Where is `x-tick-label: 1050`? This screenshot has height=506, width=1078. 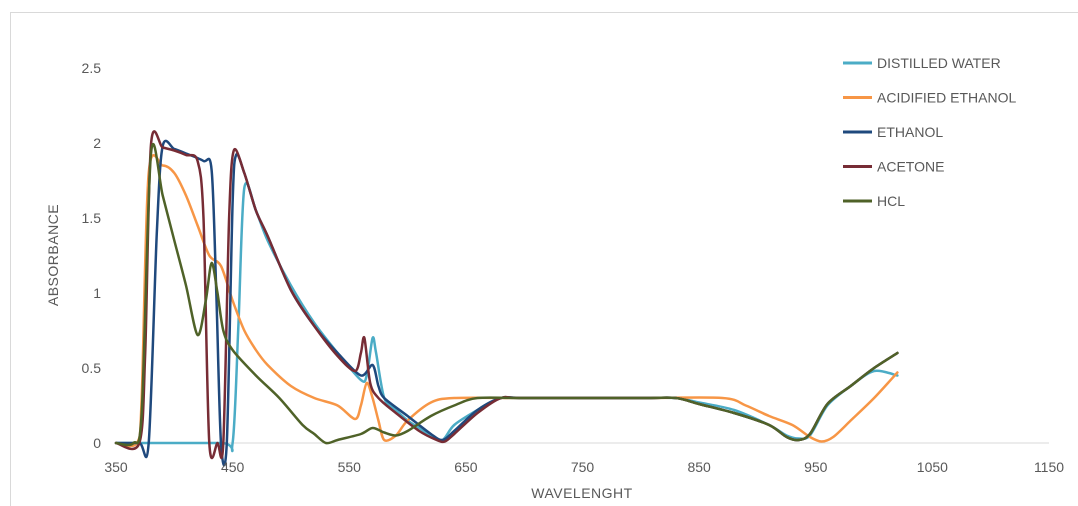
x-tick-label: 1050 is located at coordinates (932, 467).